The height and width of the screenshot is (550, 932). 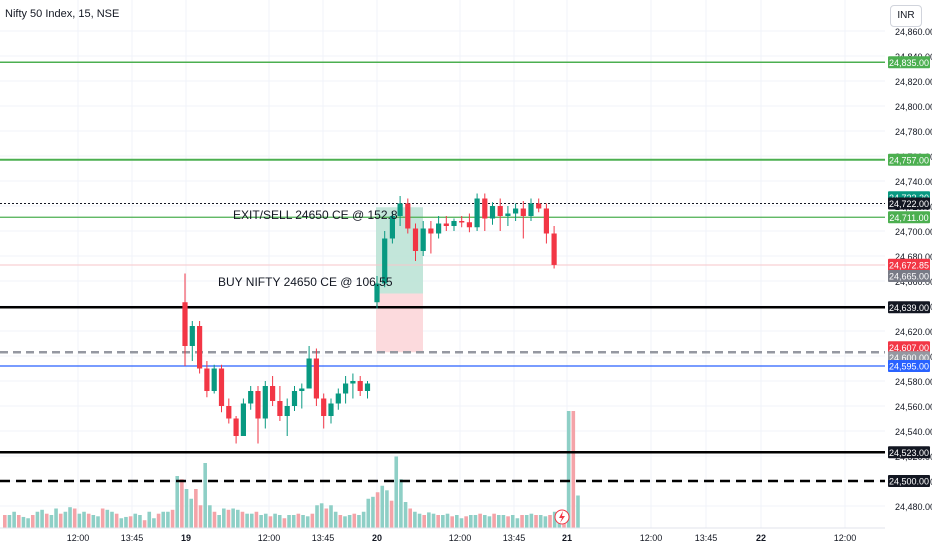 What do you see at coordinates (913, 257) in the screenshot?
I see `y-tick-label: 24,680.00` at bounding box center [913, 257].